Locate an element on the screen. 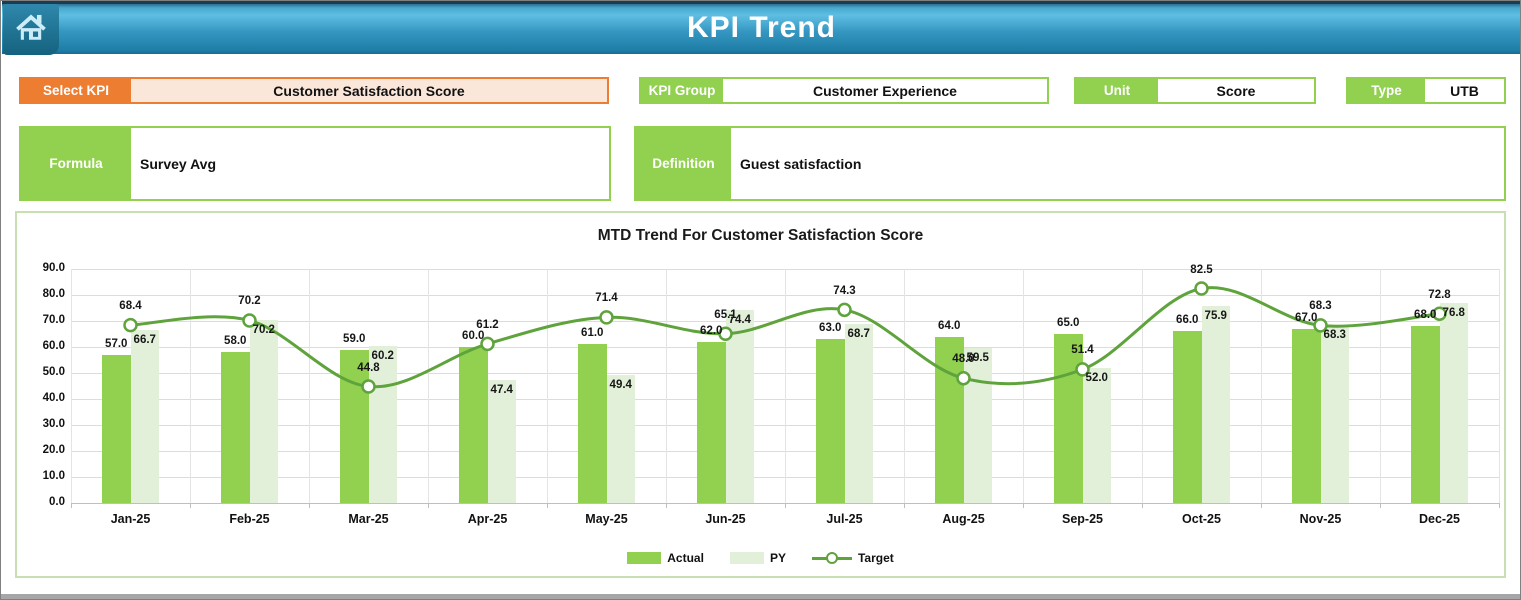 Image resolution: width=1521 pixels, height=600 pixels. actual-data-label: 59.0 is located at coordinates (354, 338).